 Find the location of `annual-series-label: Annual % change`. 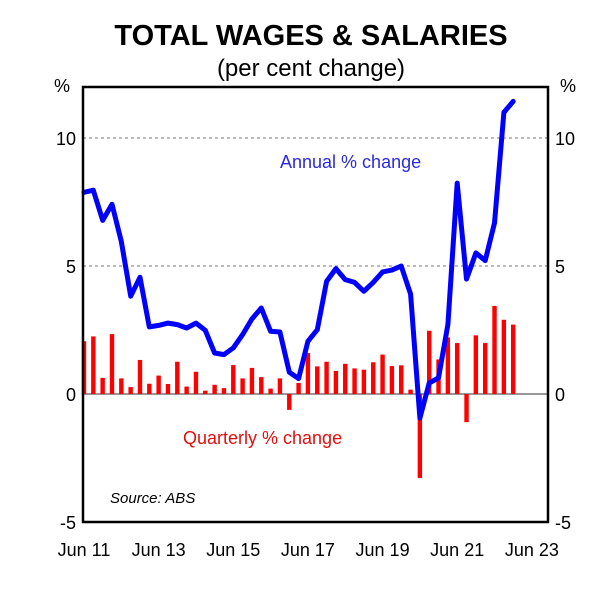

annual-series-label: Annual % change is located at coordinates (350, 162).